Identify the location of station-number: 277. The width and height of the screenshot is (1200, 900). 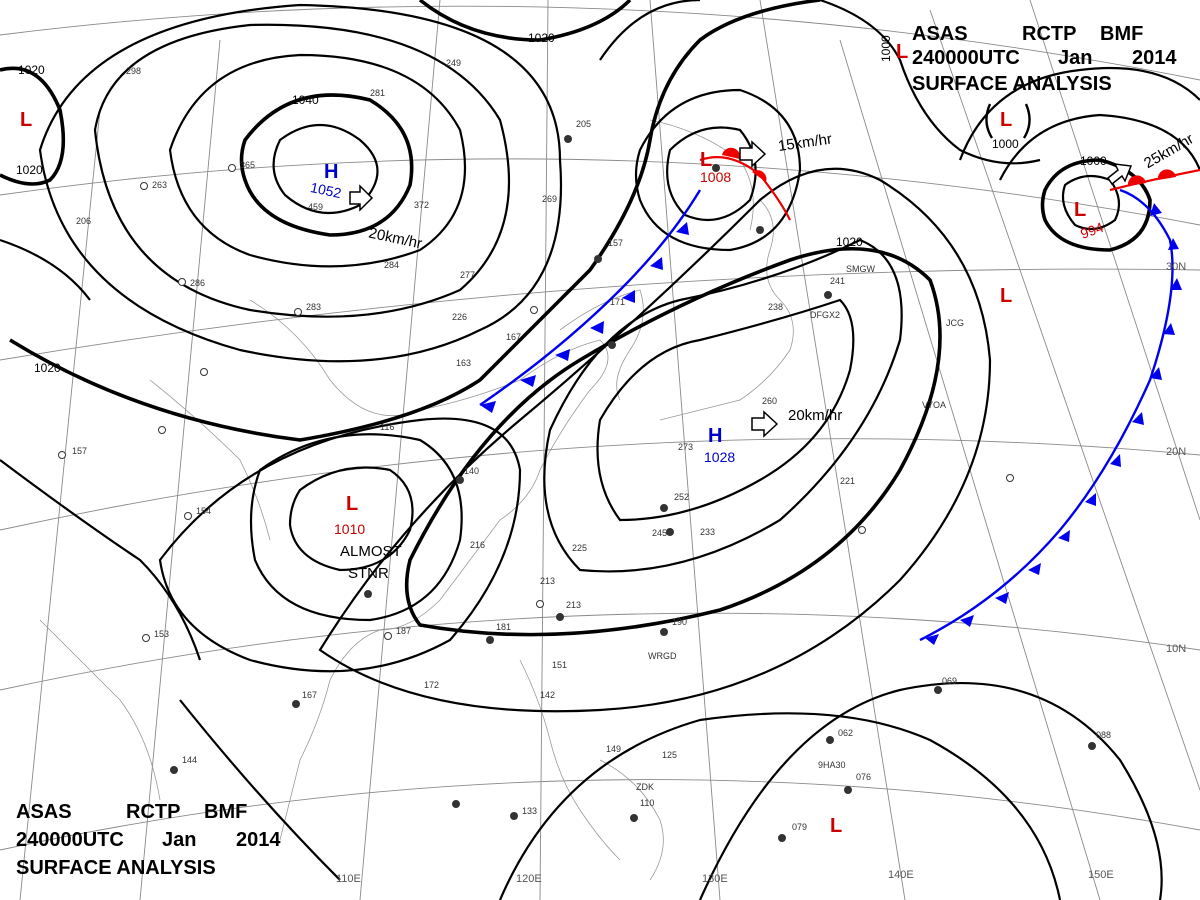
(467, 275).